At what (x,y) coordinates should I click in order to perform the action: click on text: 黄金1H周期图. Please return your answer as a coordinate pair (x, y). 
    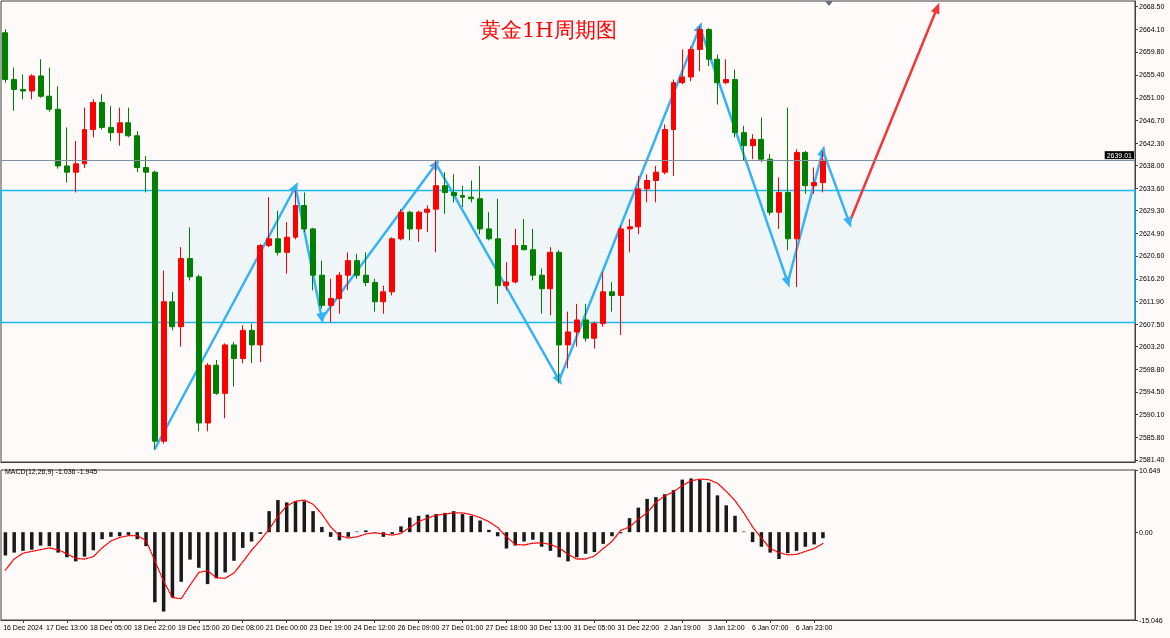
    Looking at the image, I should click on (548, 29).